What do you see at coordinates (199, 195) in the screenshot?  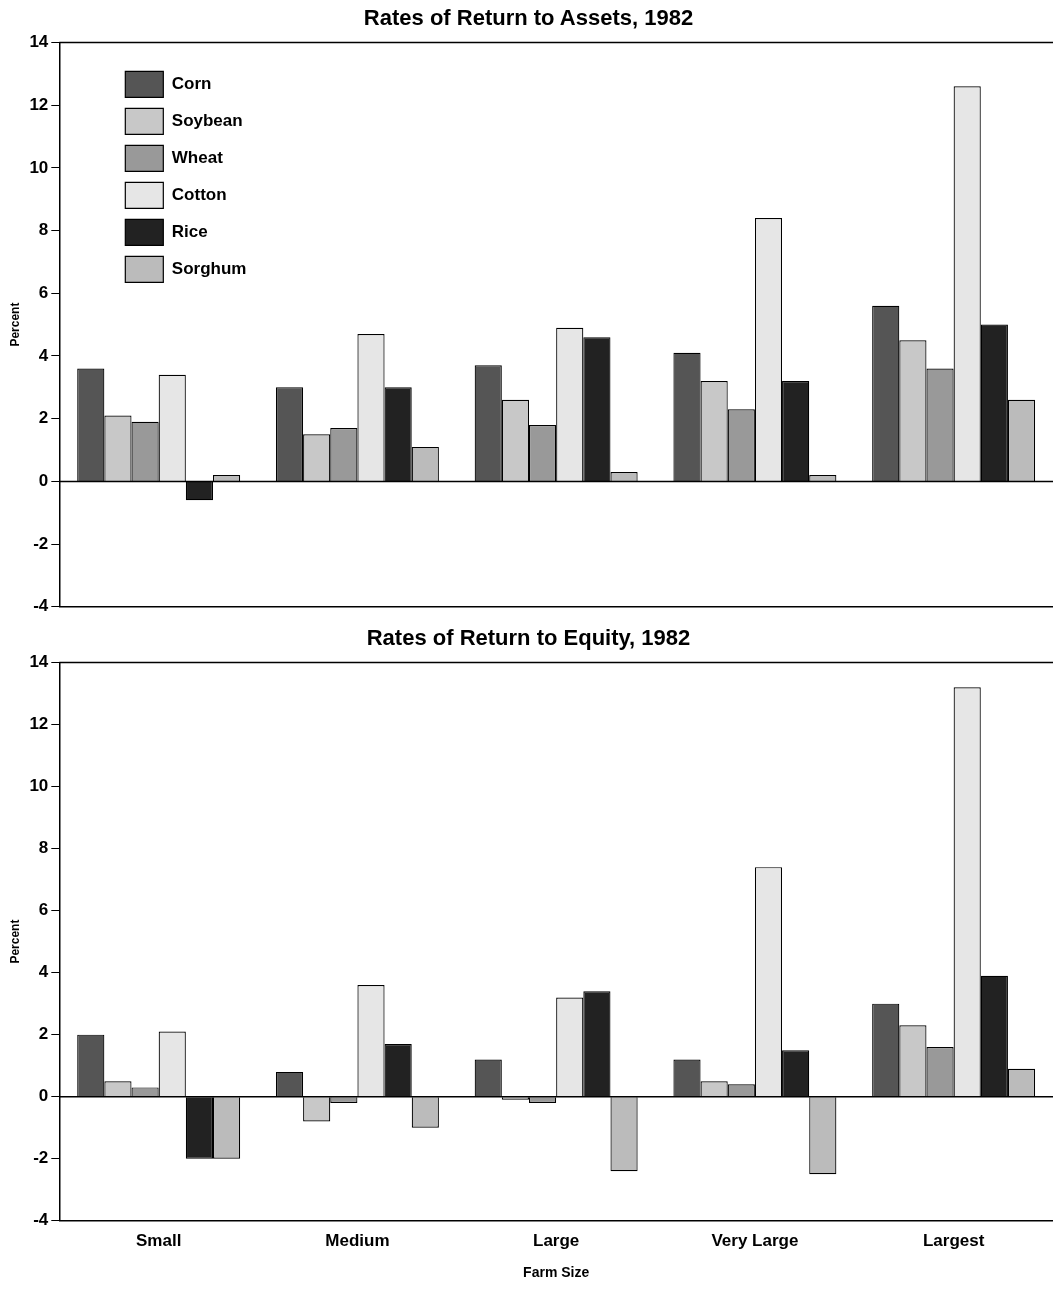 I see `legend-label: Cotton` at bounding box center [199, 195].